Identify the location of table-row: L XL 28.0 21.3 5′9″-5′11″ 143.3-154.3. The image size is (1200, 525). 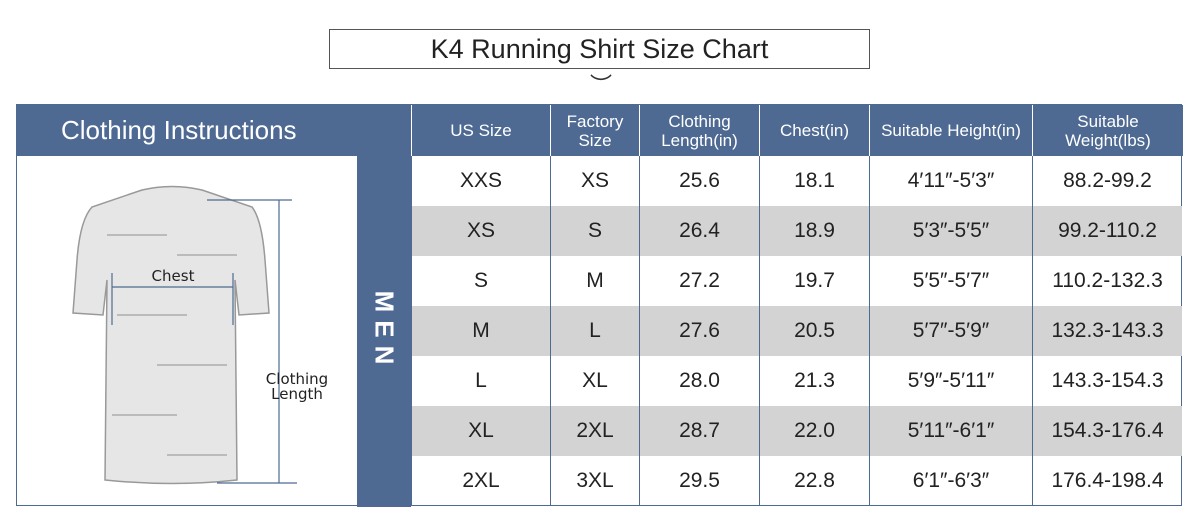
(796, 381).